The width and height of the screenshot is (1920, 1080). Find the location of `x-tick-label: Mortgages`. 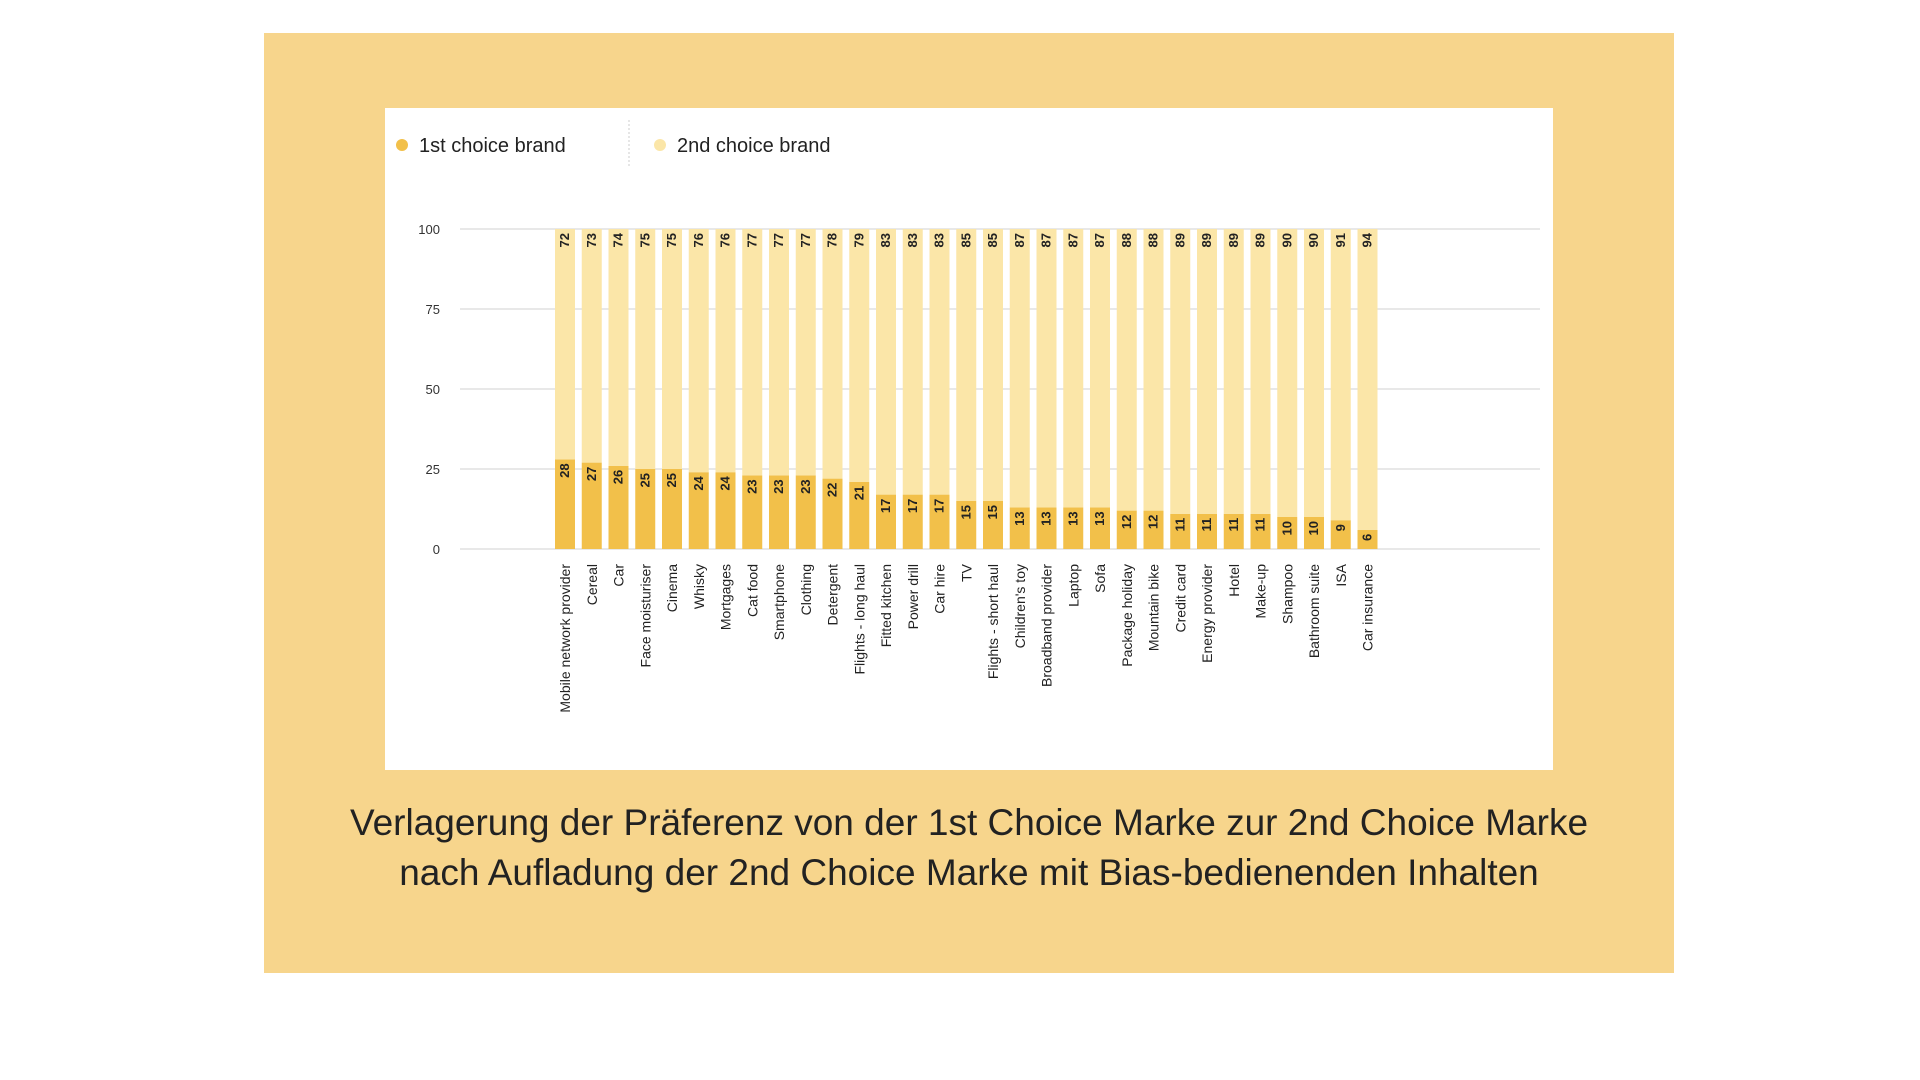

x-tick-label: Mortgages is located at coordinates (726, 597).